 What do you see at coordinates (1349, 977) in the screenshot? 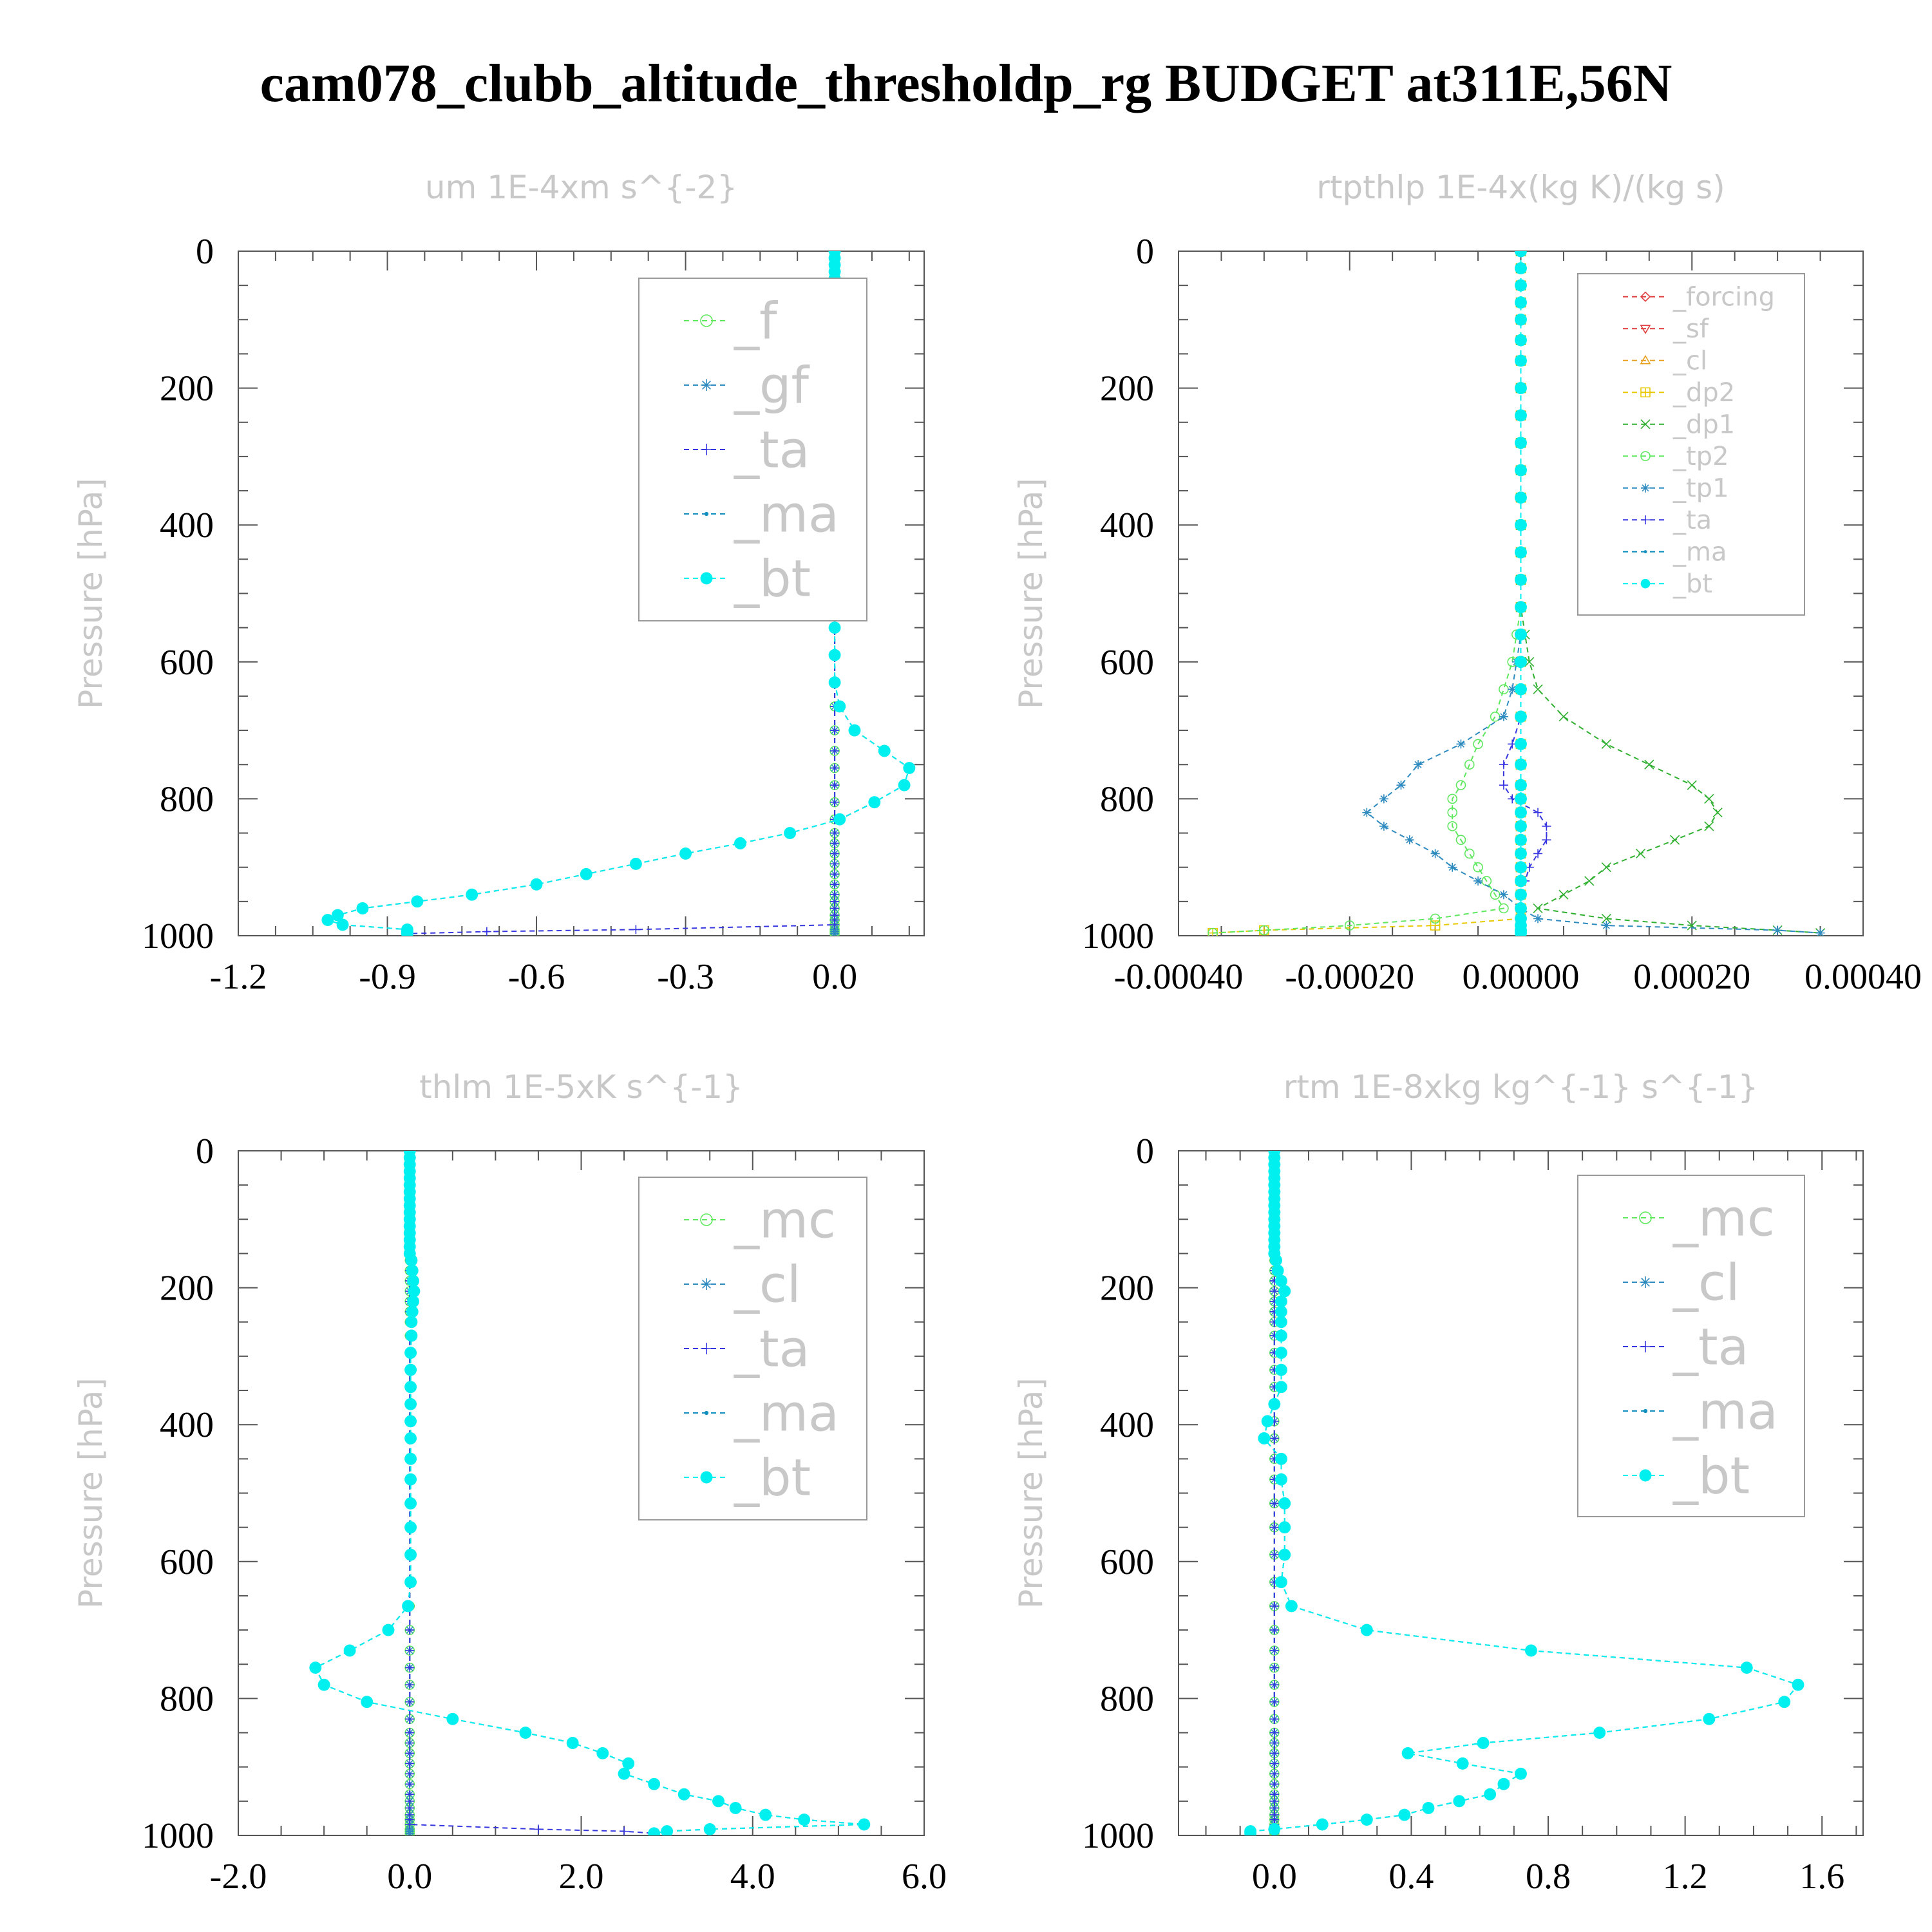
I see `x-tick-label: -0.00020` at bounding box center [1349, 977].